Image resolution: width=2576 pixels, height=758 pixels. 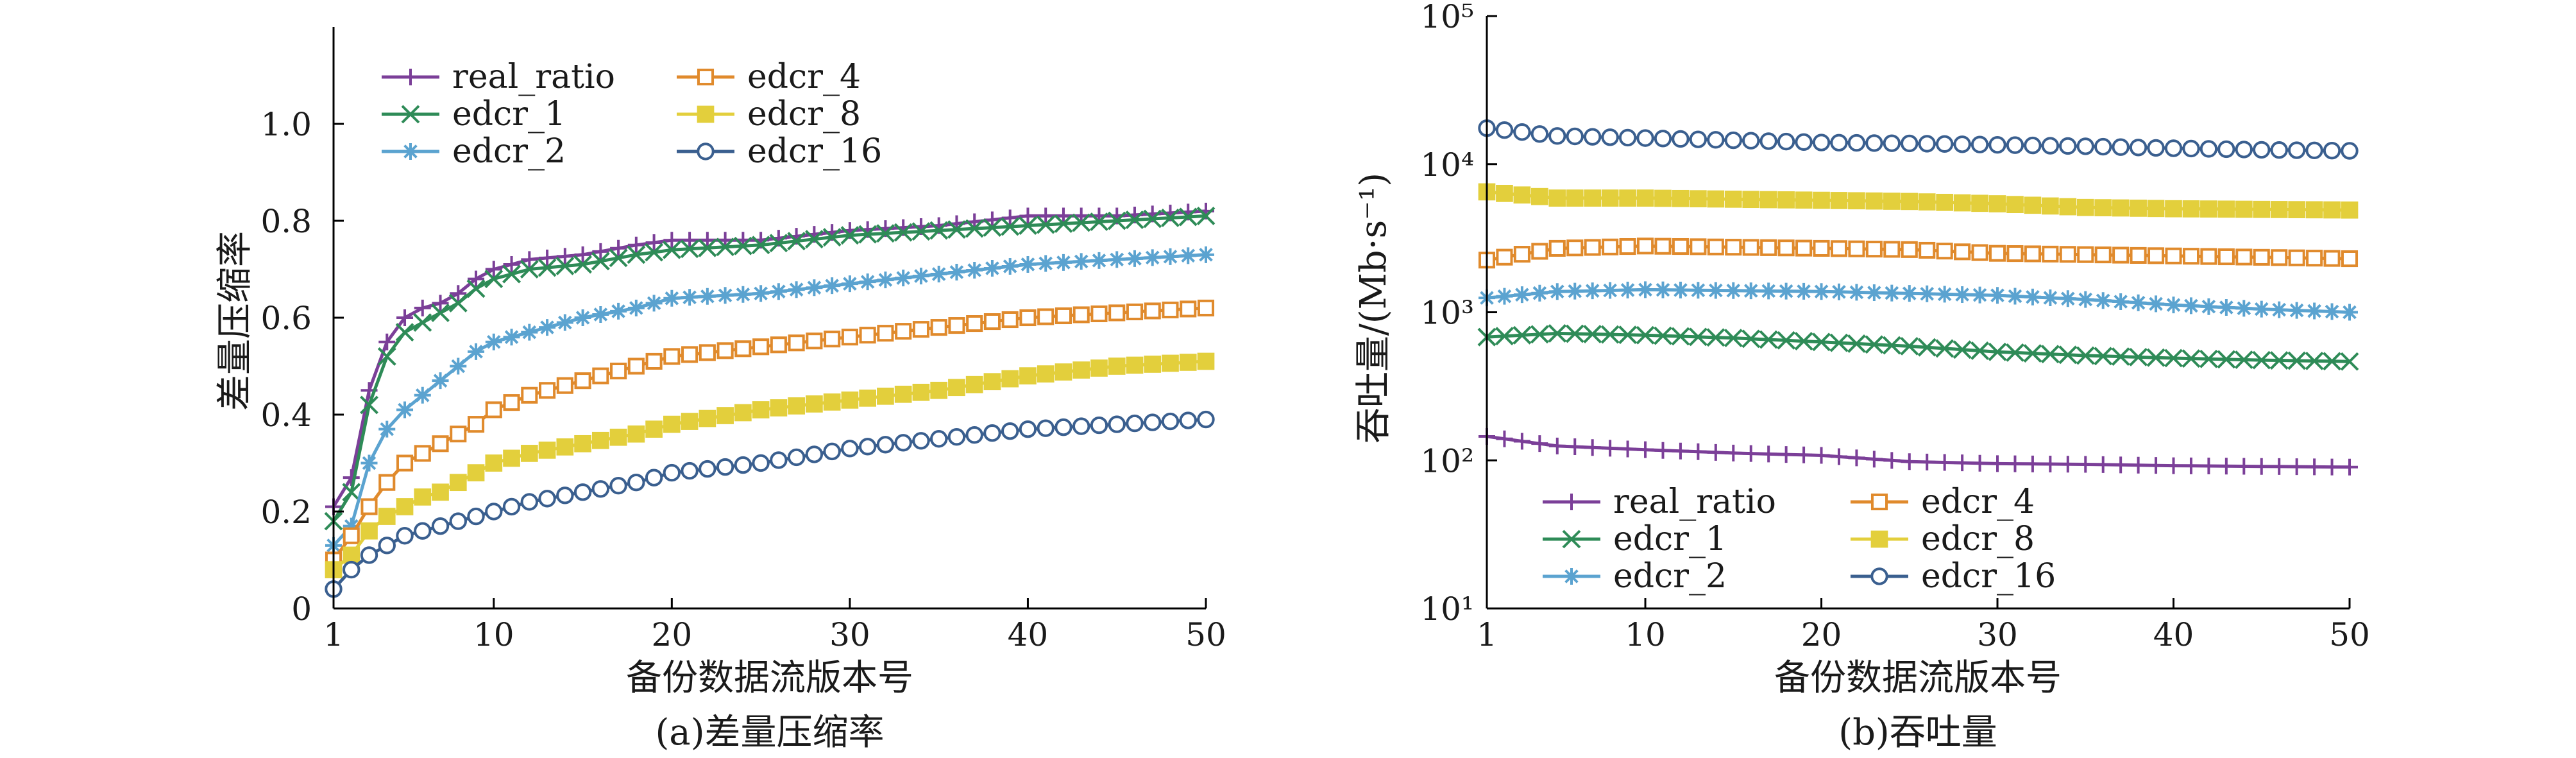 I want to click on y-tick-label: 0.2, so click(x=286, y=512).